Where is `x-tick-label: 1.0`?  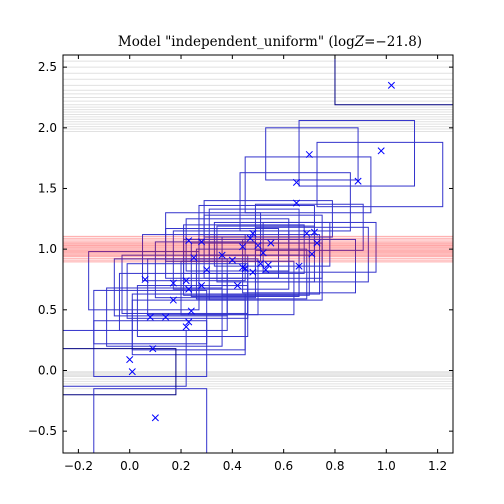
x-tick-label: 1.0 is located at coordinates (386, 466).